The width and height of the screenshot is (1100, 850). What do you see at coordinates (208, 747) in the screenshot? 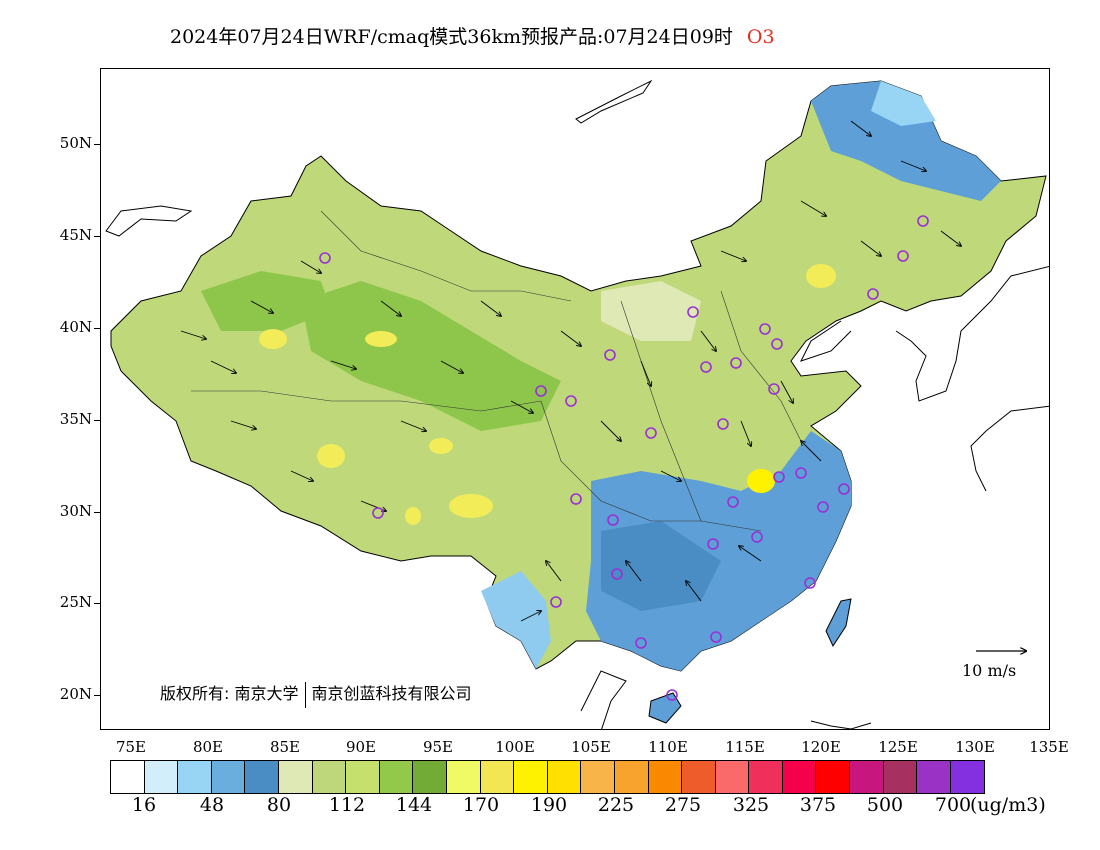
I see `lon-label-80e: 80E` at bounding box center [208, 747].